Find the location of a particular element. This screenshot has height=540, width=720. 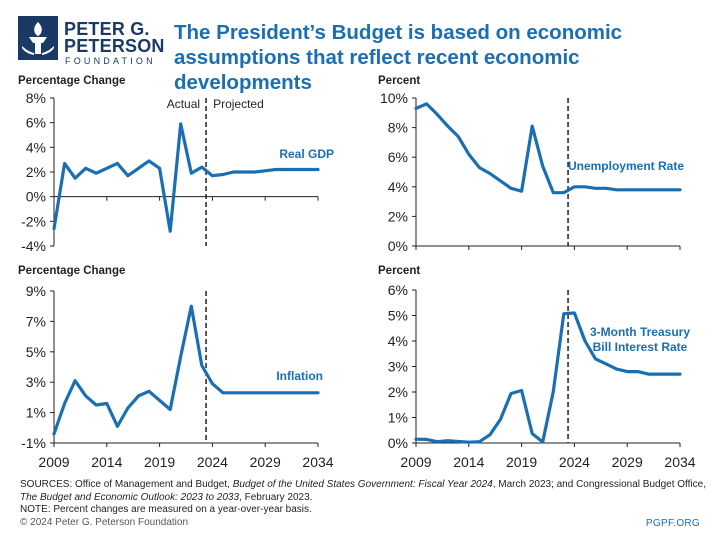

unemp-y-tick-label: 4% is located at coordinates (398, 187).